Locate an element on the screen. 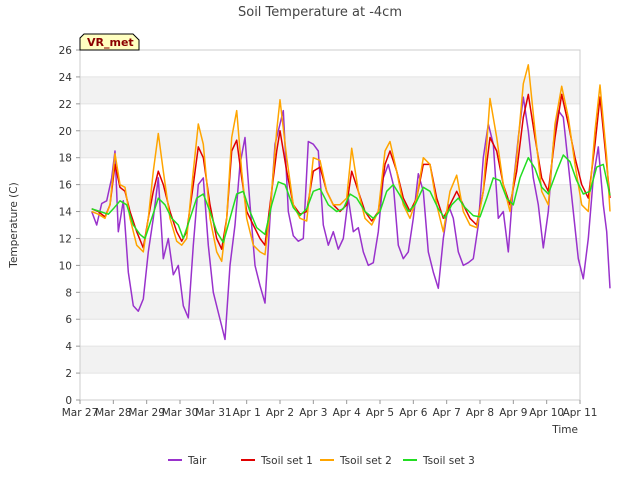 This screenshot has height=480, width=640. y-tick-label: 26 is located at coordinates (66, 51).